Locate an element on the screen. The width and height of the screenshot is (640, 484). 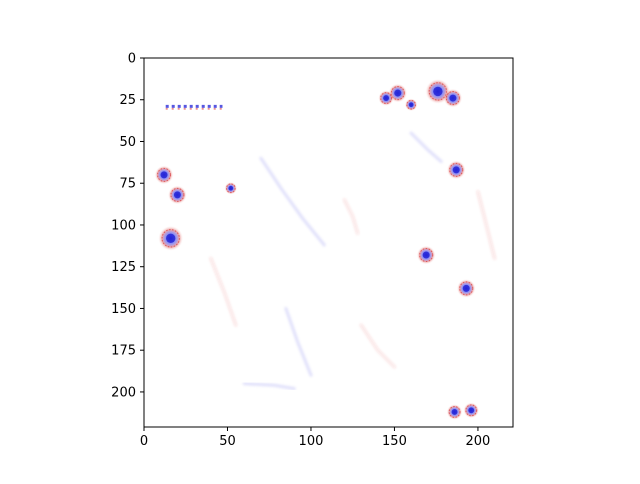
x-tick-label: 150 is located at coordinates (394, 441).